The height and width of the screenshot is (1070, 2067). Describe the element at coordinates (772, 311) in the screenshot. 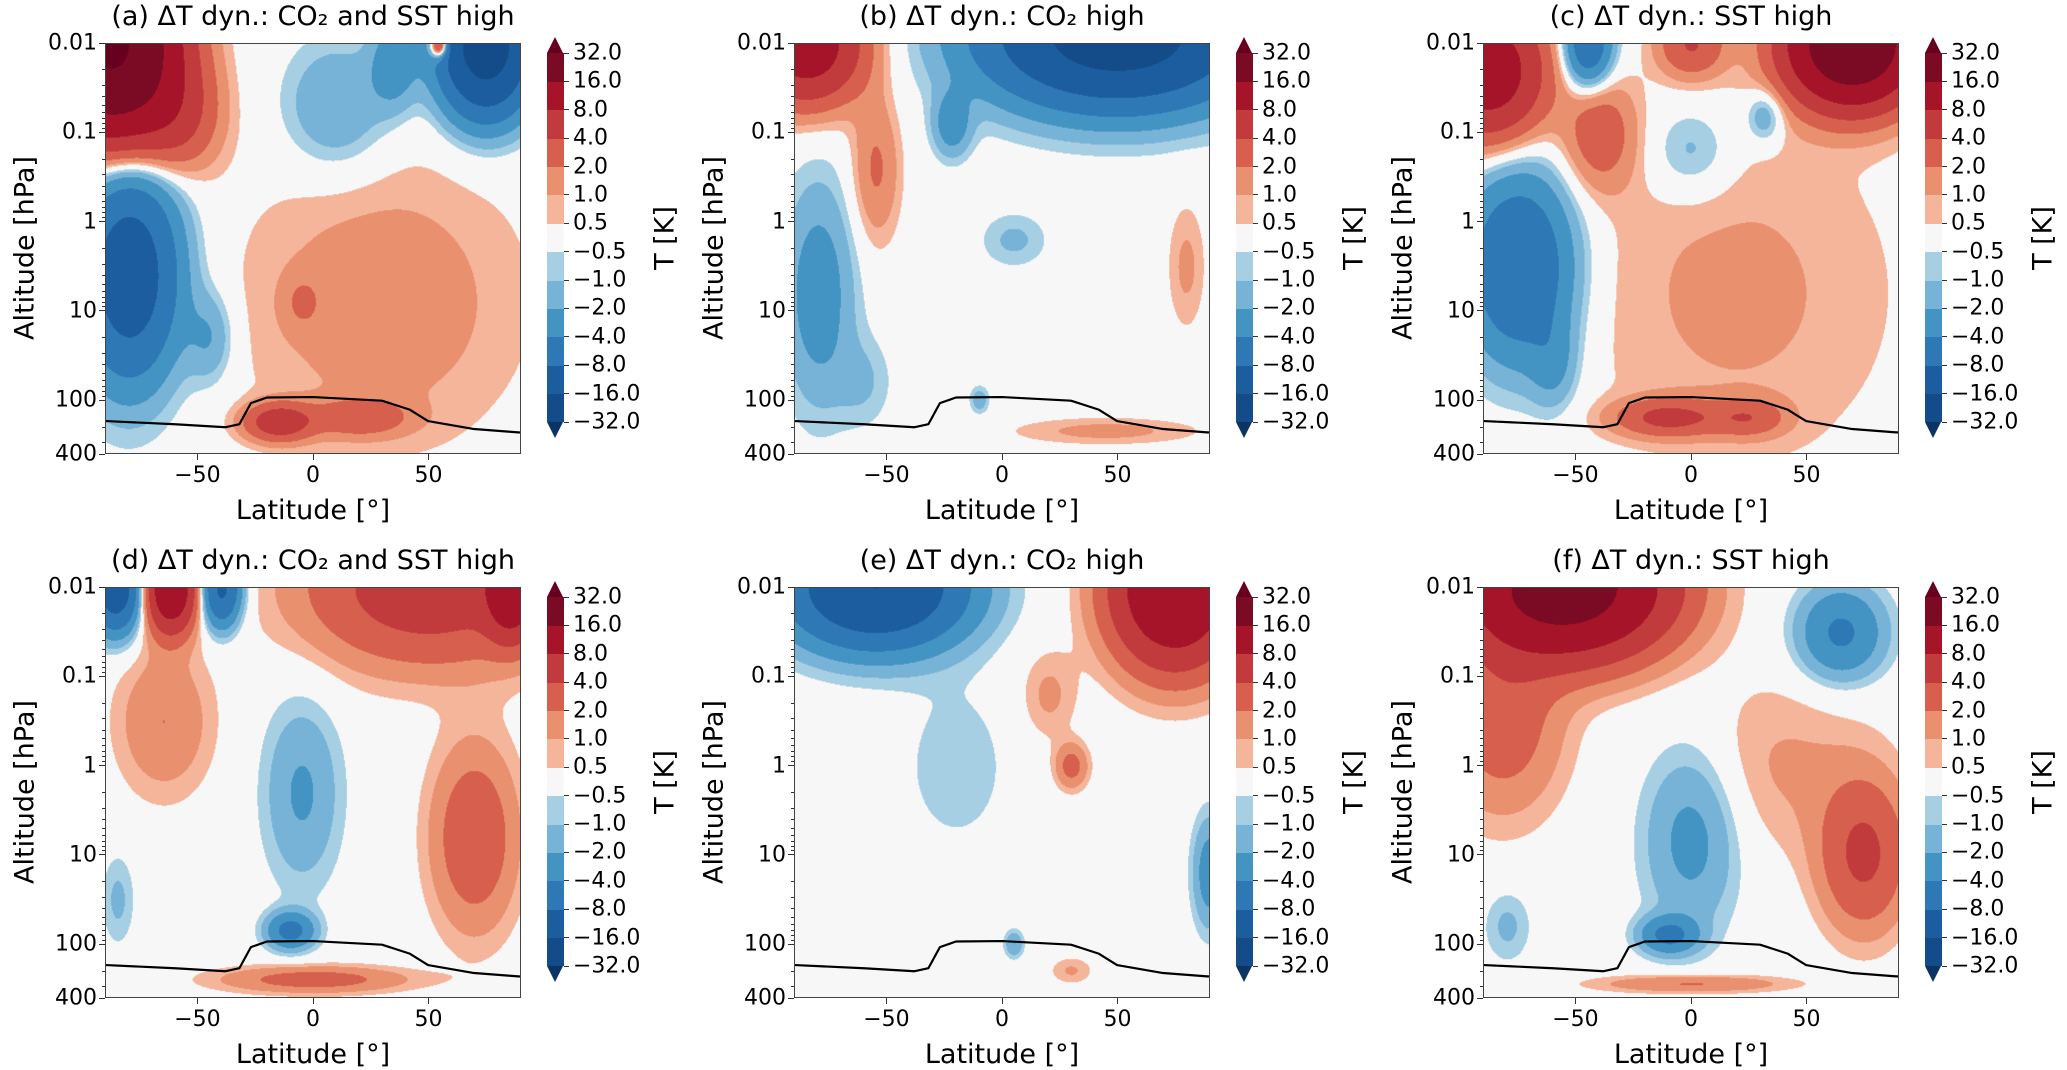

I see `y-tick-label: 10` at that location.